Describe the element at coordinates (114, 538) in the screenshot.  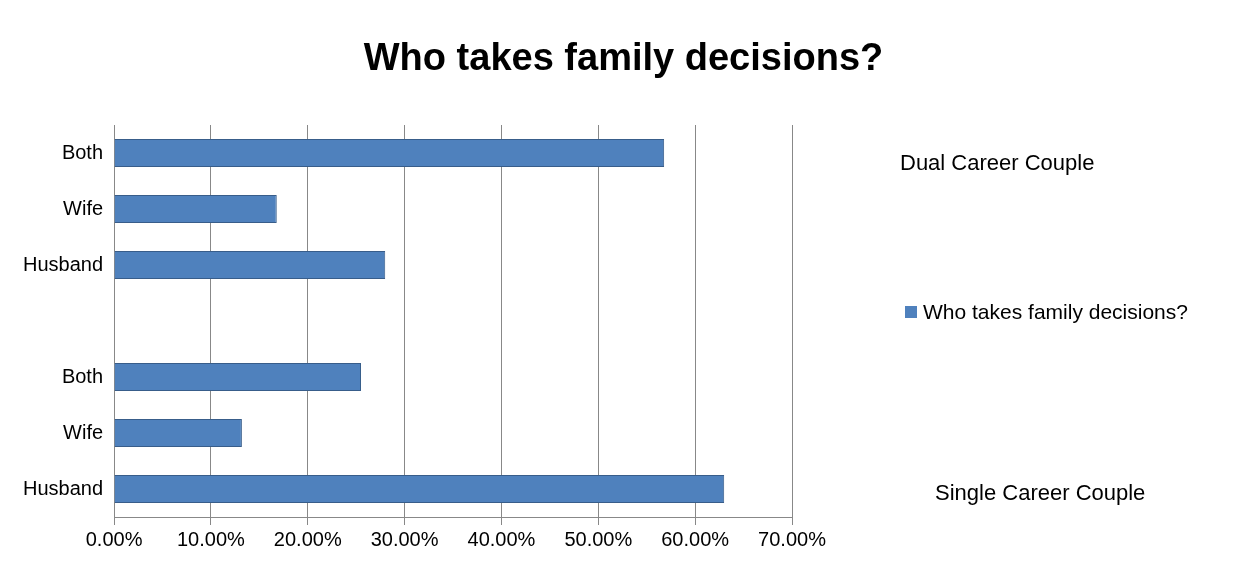
I see `x-tick-label: 0.00%` at that location.